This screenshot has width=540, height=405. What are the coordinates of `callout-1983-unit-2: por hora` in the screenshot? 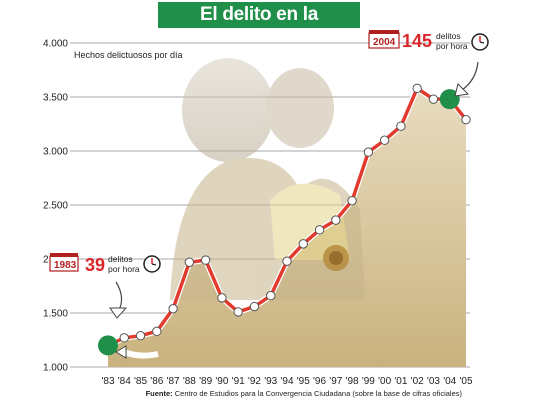 It's located at (124, 269).